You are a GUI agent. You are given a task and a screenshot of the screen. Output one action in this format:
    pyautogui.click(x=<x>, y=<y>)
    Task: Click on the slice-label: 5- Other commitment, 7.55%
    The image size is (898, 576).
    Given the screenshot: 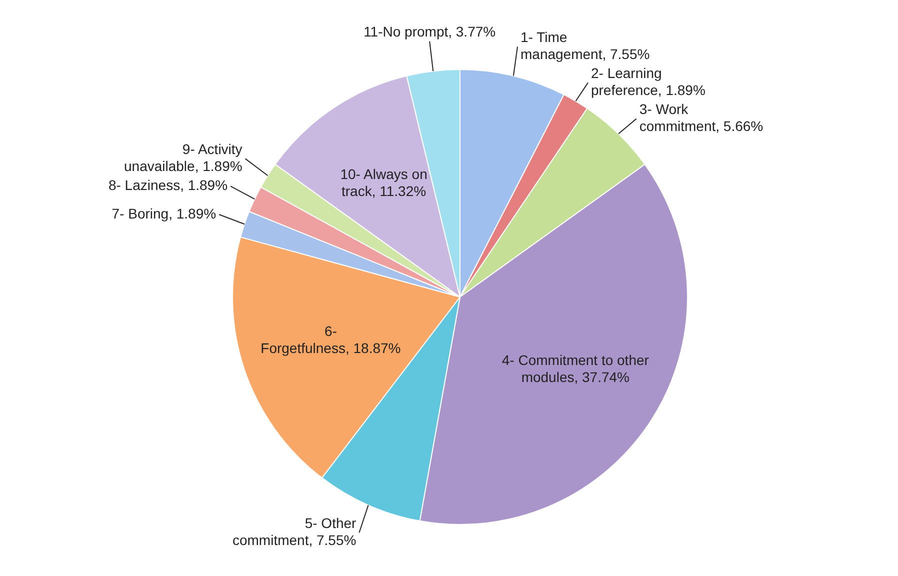 What is the action you would take?
    pyautogui.click(x=294, y=531)
    